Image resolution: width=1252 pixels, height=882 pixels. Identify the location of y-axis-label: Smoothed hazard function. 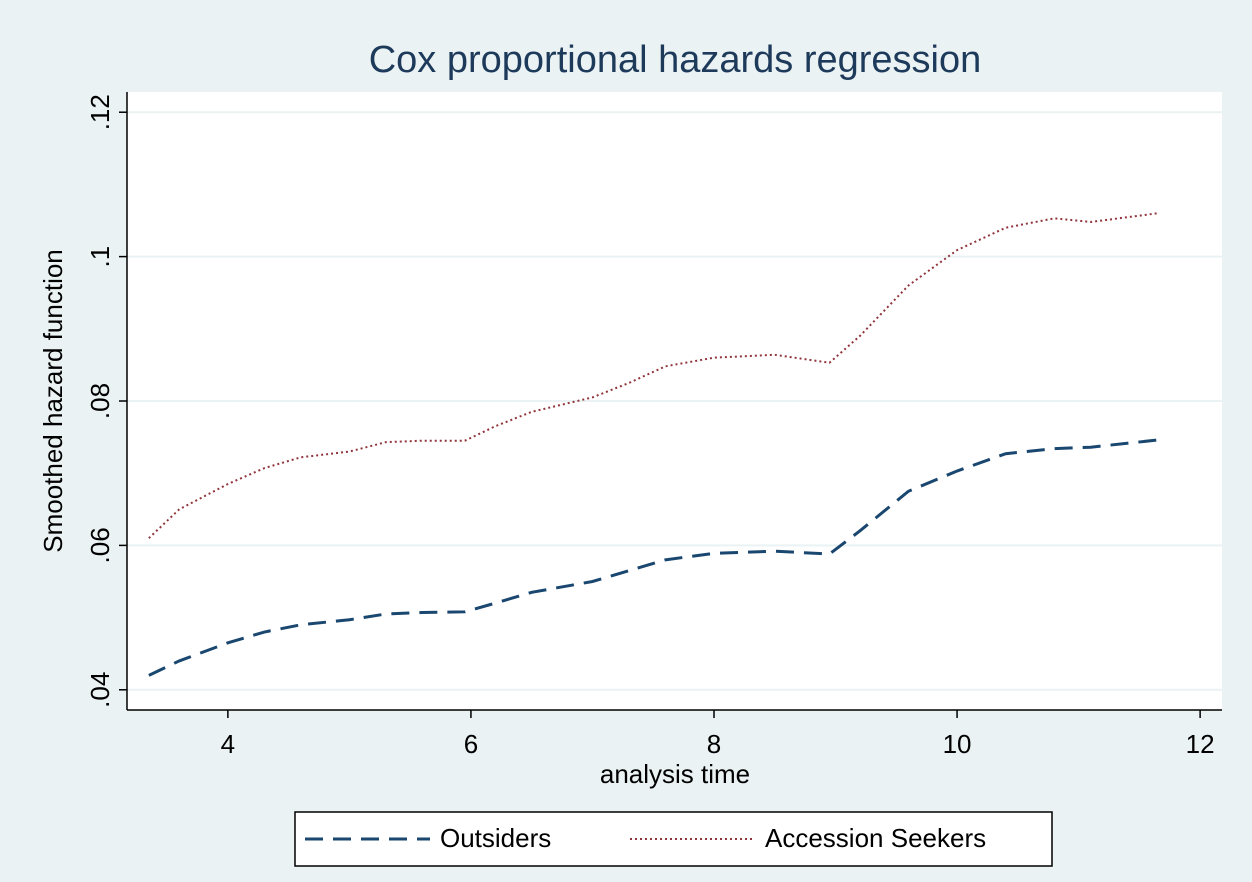
(53, 401).